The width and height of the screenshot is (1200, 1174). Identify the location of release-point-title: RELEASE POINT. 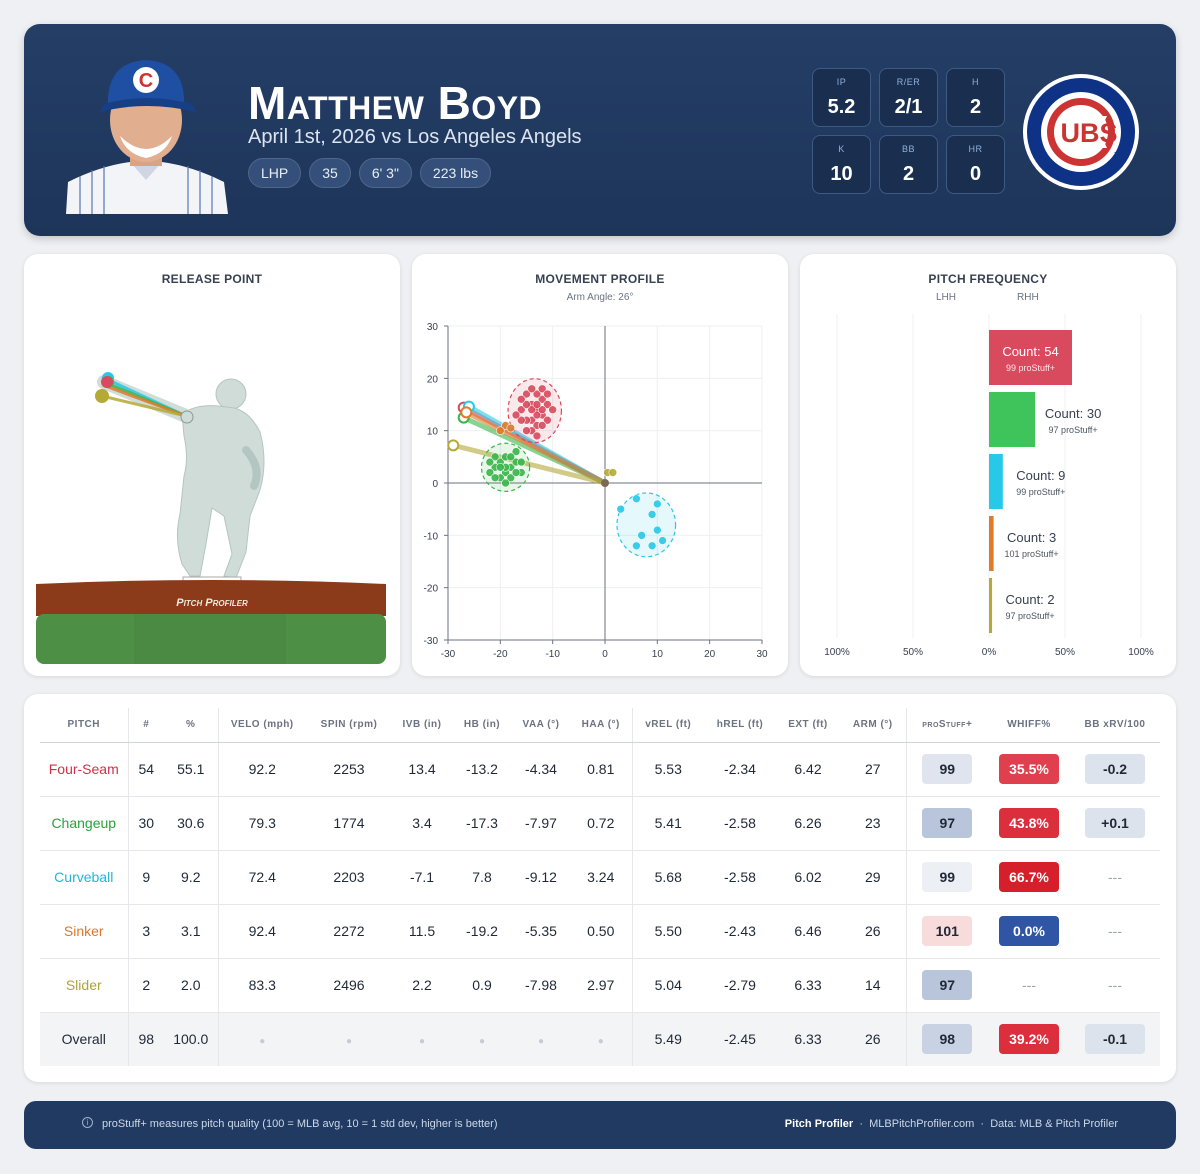
(212, 279).